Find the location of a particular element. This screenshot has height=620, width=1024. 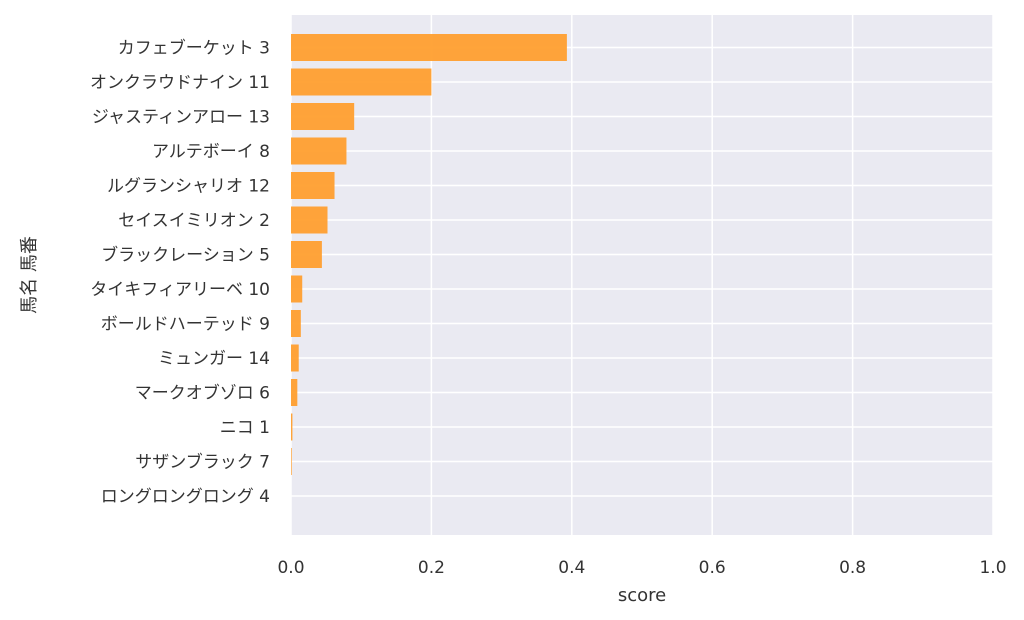

x-tick-label: 1.0 is located at coordinates (992, 568).